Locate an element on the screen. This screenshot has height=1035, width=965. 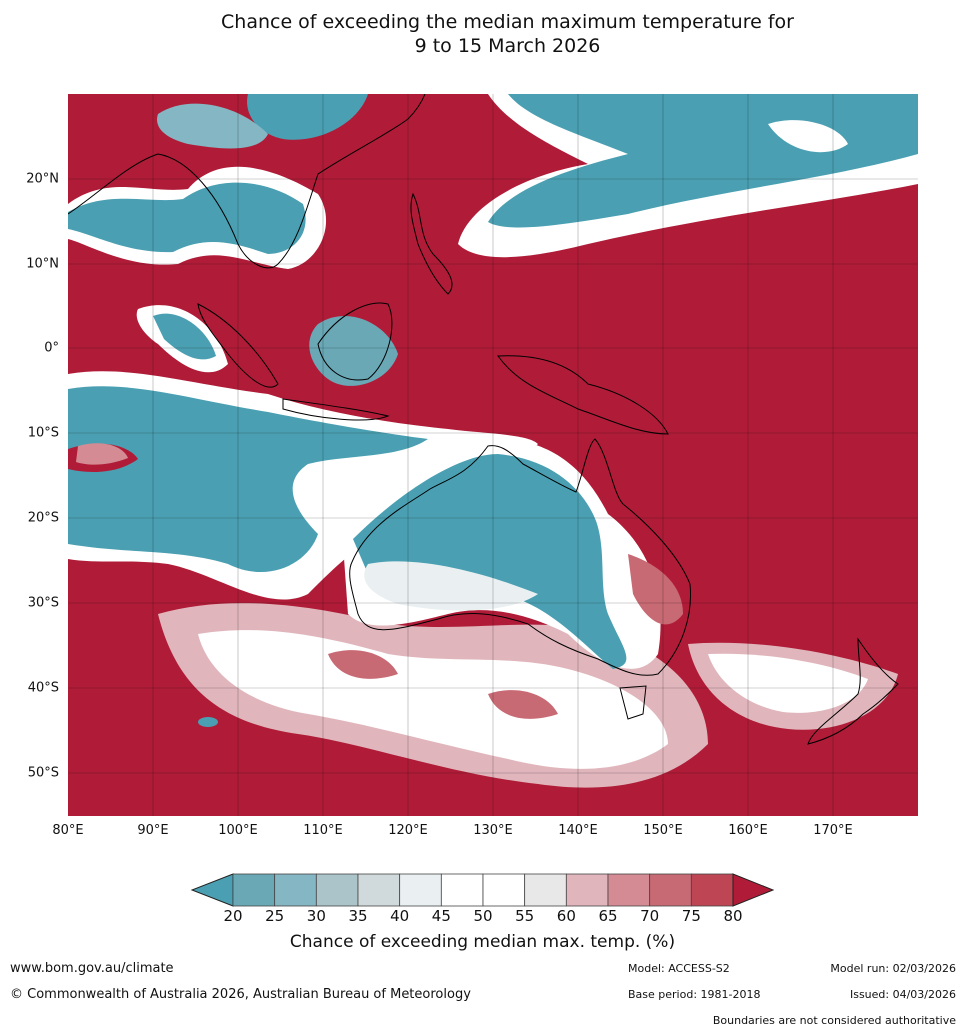
colorbar-tick: 65 is located at coordinates (608, 916).